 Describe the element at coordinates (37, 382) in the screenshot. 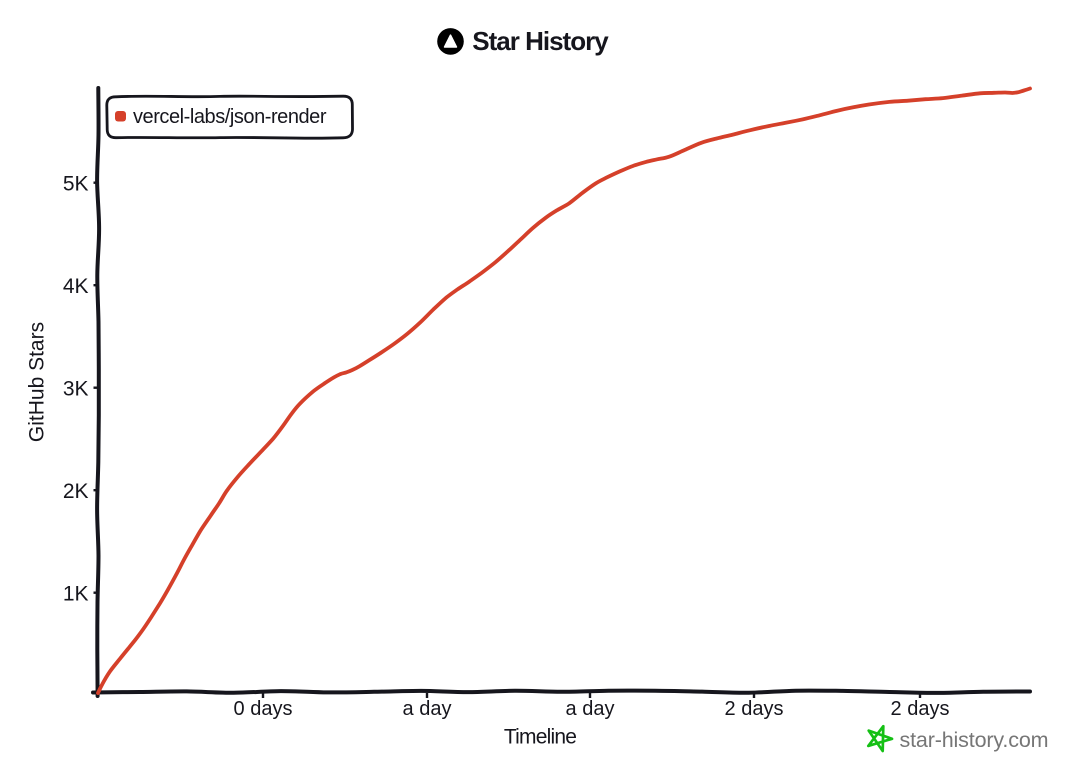

I see `svg-text: GitHub Stars` at that location.